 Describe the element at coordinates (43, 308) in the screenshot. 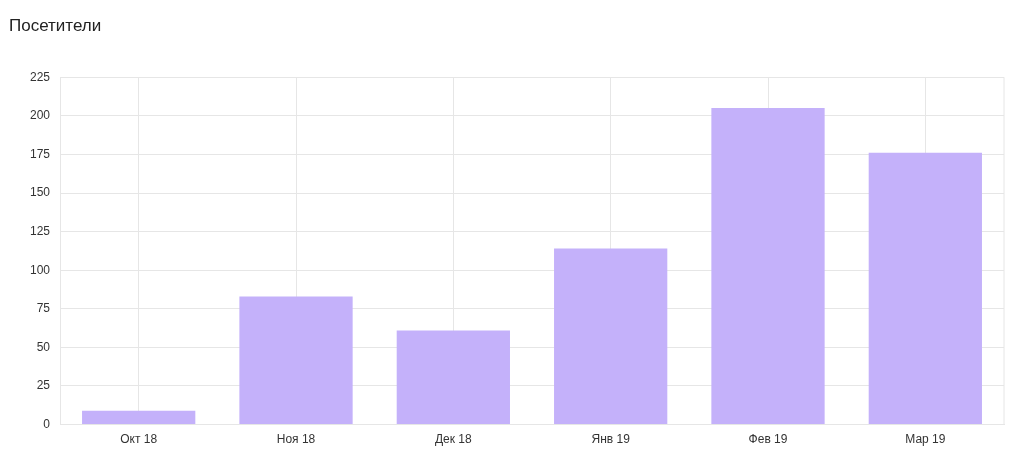

I see `y-tick-label: 75` at that location.